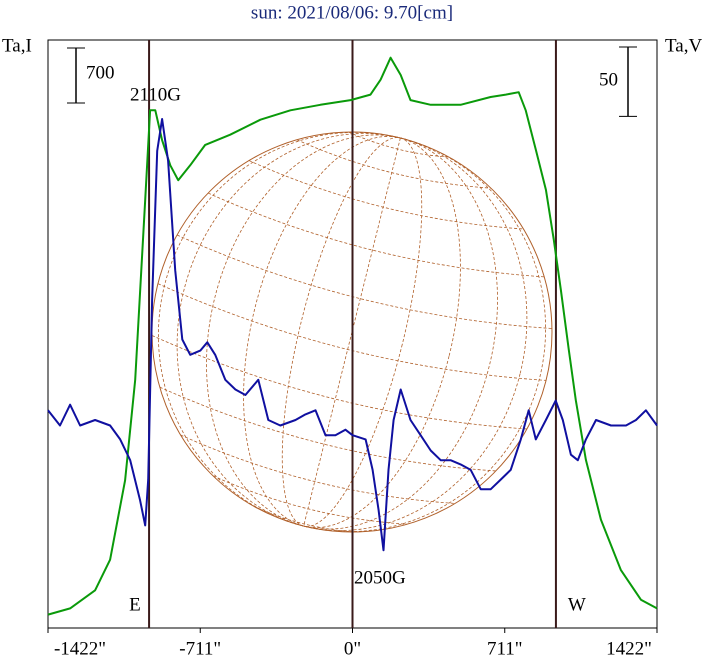 The height and width of the screenshot is (662, 708). What do you see at coordinates (505, 648) in the screenshot?
I see `x-tick-label: 711"` at bounding box center [505, 648].